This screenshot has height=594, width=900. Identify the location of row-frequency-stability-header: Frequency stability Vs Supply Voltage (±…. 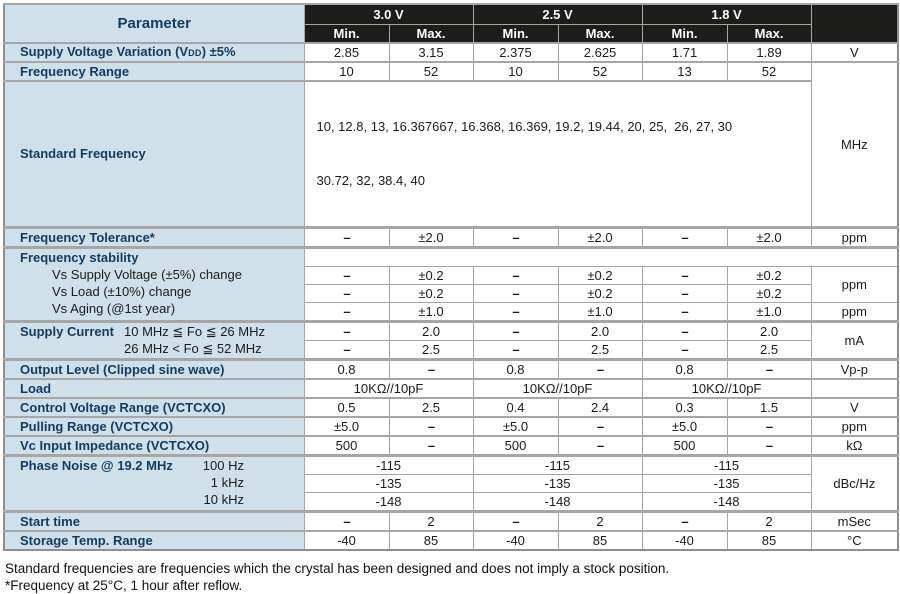
(451, 284).